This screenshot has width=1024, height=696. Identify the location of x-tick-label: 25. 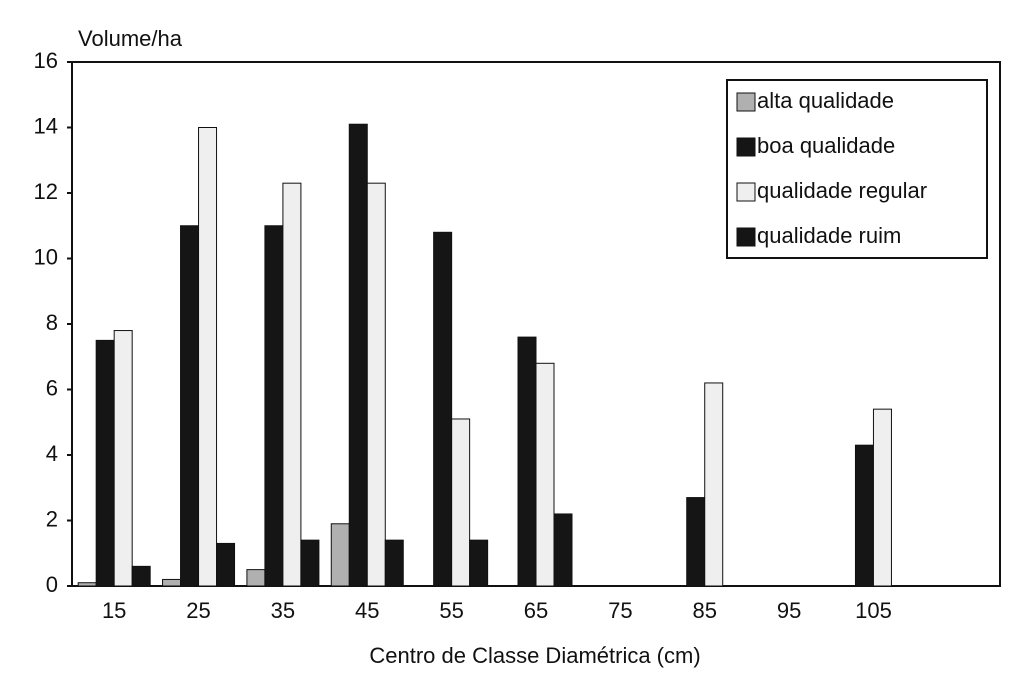
(198, 610).